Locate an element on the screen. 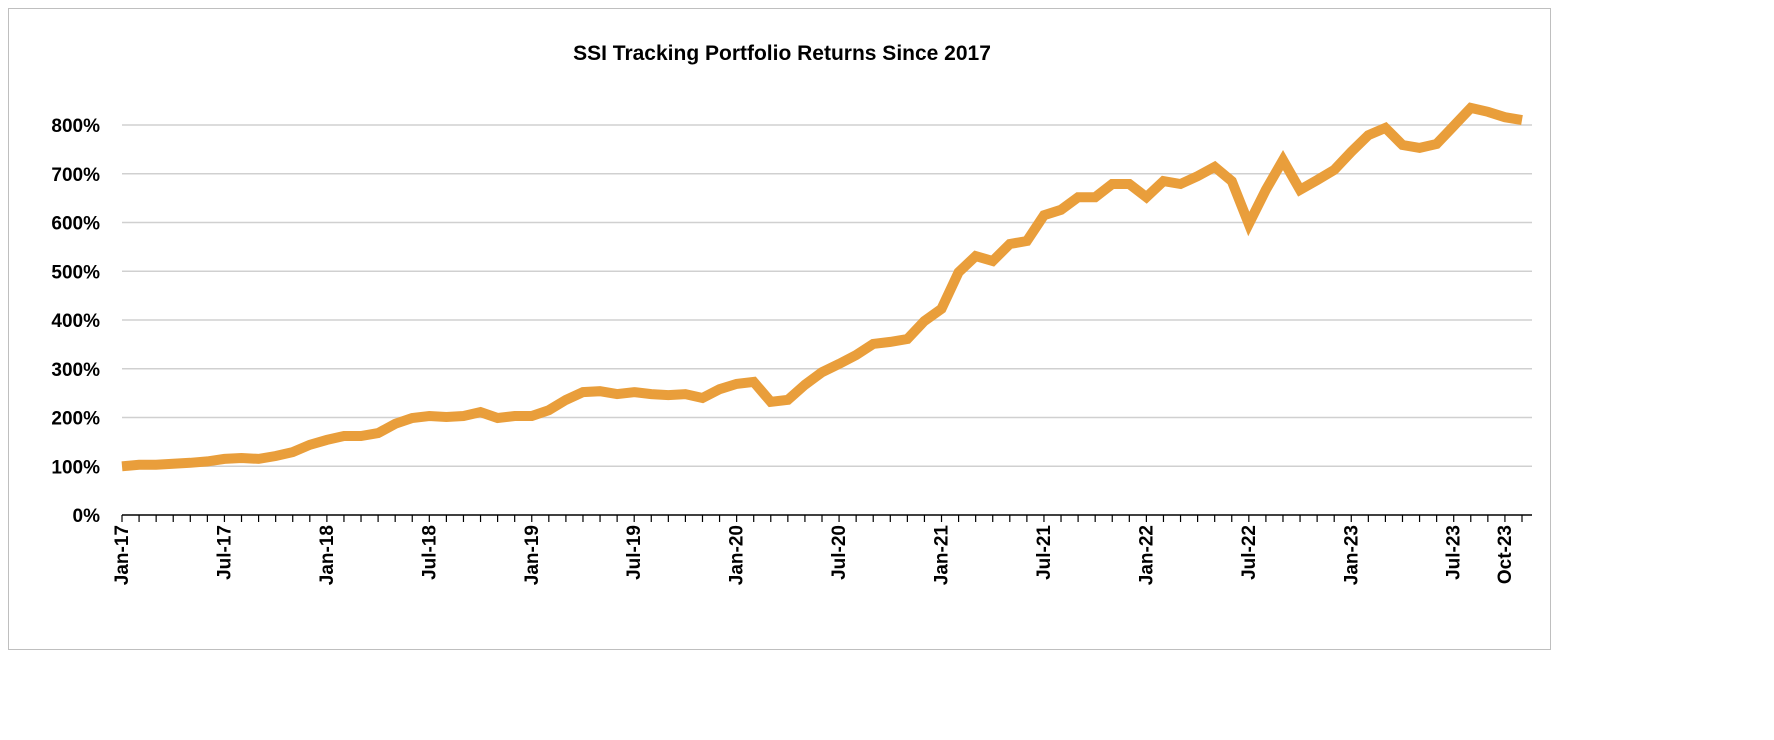 Image resolution: width=1774 pixels, height=740 pixels. y-tick-label: 500% is located at coordinates (75, 272).